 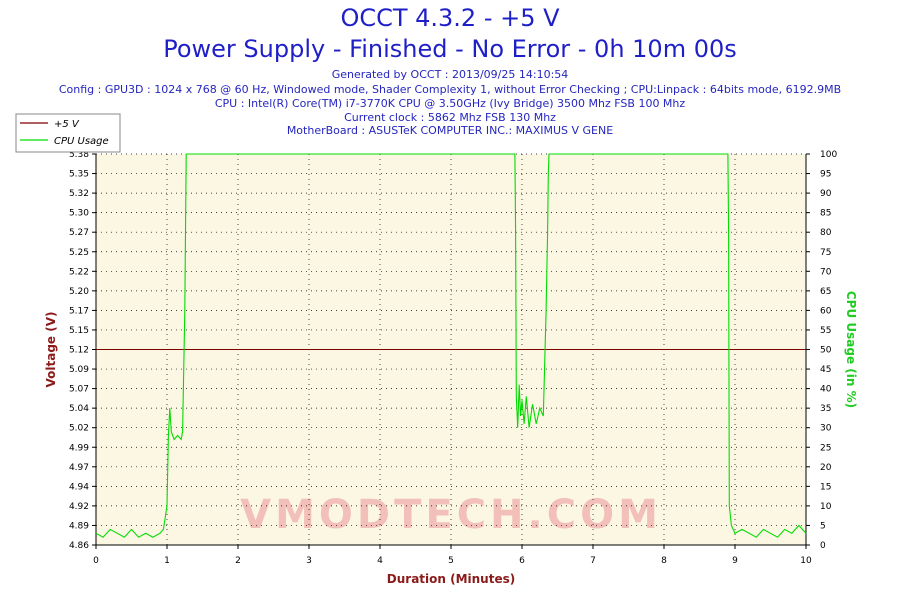 What do you see at coordinates (79, 409) in the screenshot?
I see `y-tick-label: 5.04` at bounding box center [79, 409].